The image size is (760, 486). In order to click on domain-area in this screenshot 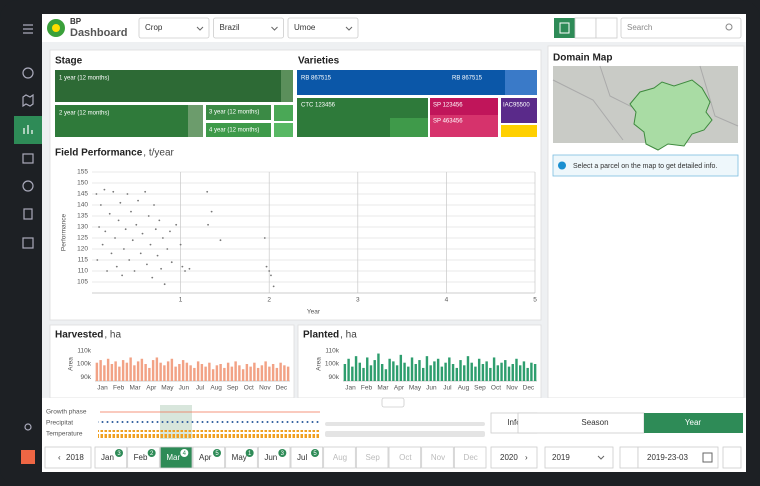, I will do `click(671, 115)`.